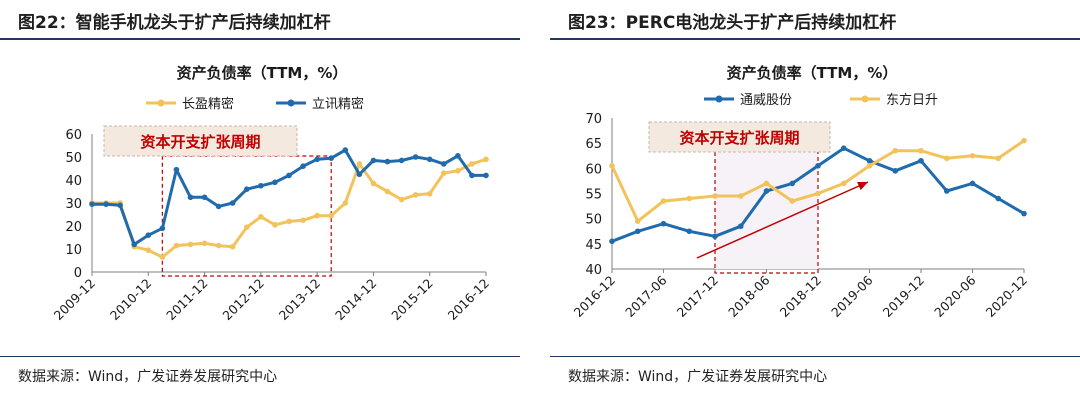 This screenshot has height=404, width=1080. Describe the element at coordinates (955, 296) in the screenshot. I see `x-tick-label: 2020-06` at that location.